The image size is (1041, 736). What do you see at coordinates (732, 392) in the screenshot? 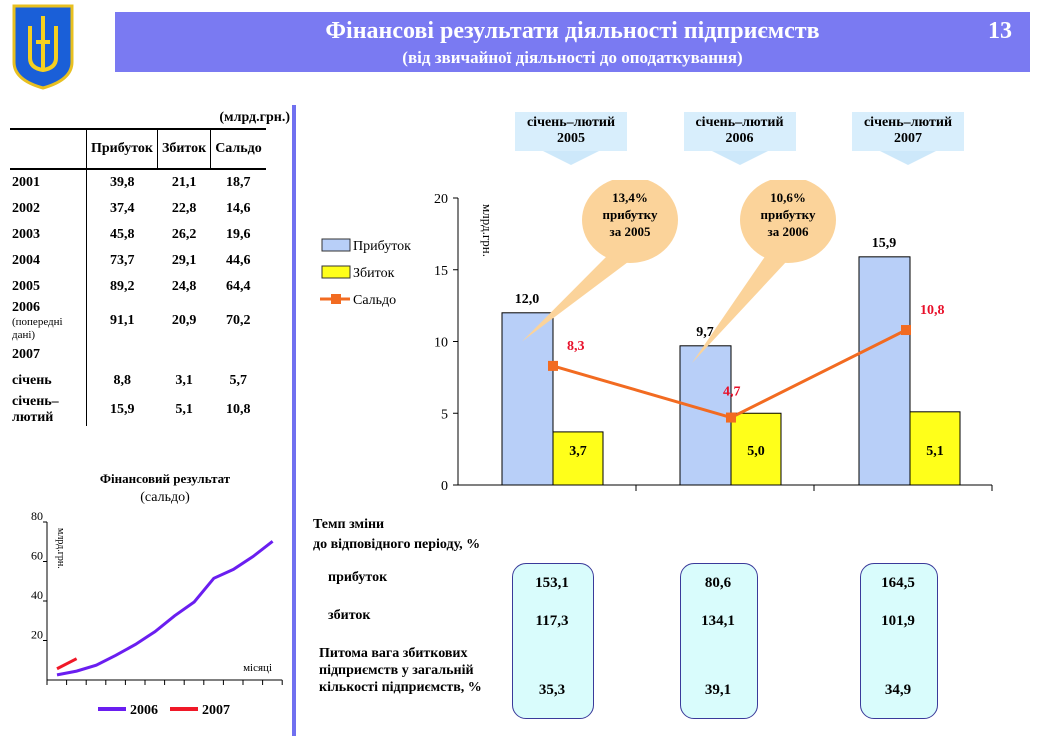
I see `saldo-label: 4,7` at bounding box center [732, 392].